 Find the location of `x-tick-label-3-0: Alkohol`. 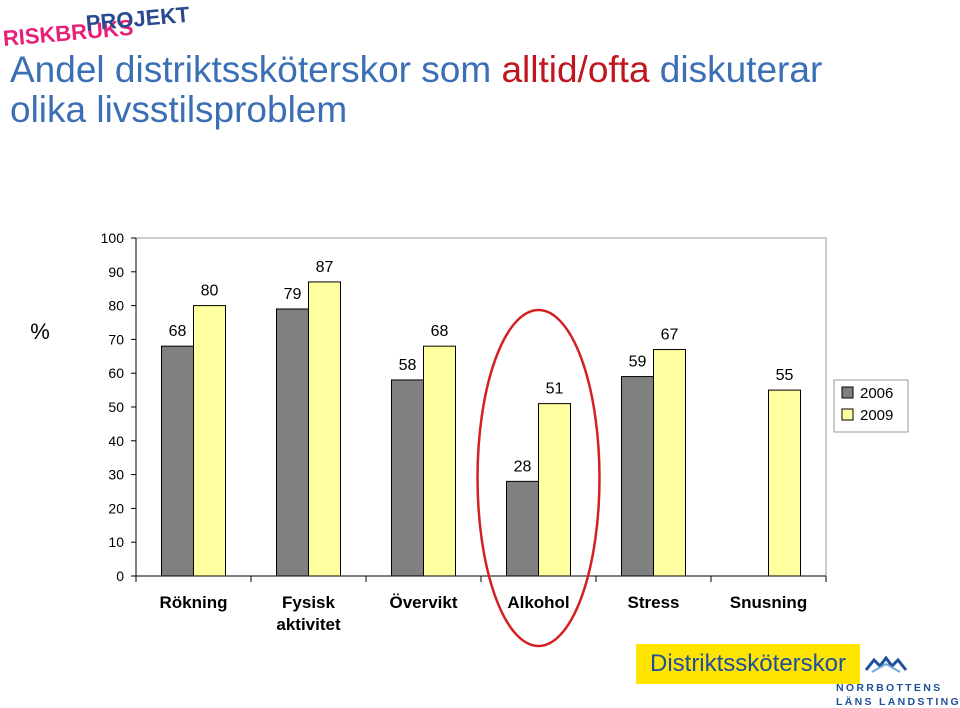

x-tick-label-3-0: Alkohol is located at coordinates (538, 602).